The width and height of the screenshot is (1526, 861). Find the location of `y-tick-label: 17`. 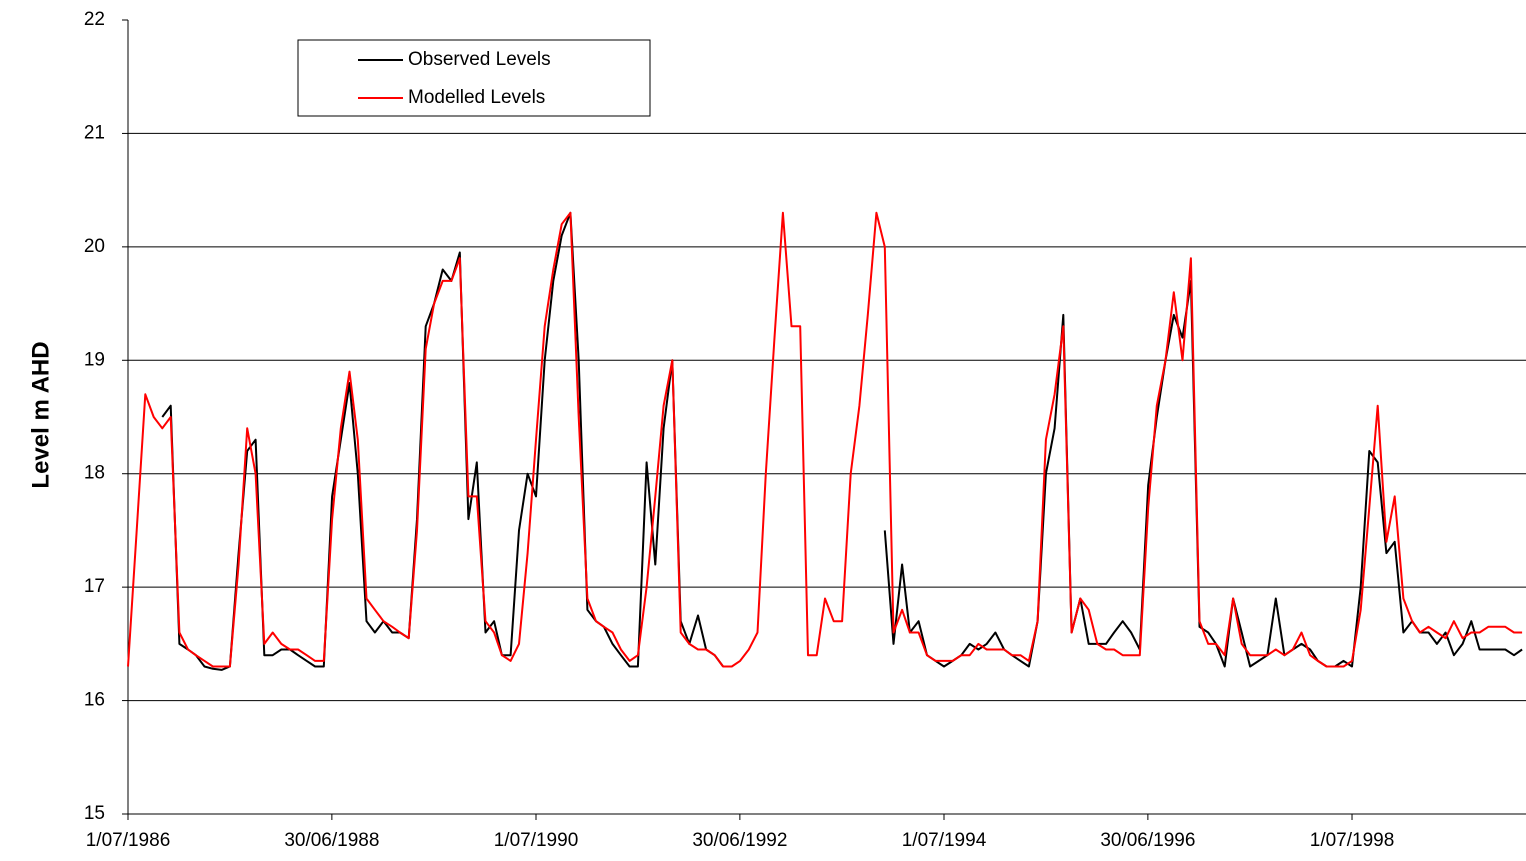

y-tick-label: 17 is located at coordinates (94, 586).